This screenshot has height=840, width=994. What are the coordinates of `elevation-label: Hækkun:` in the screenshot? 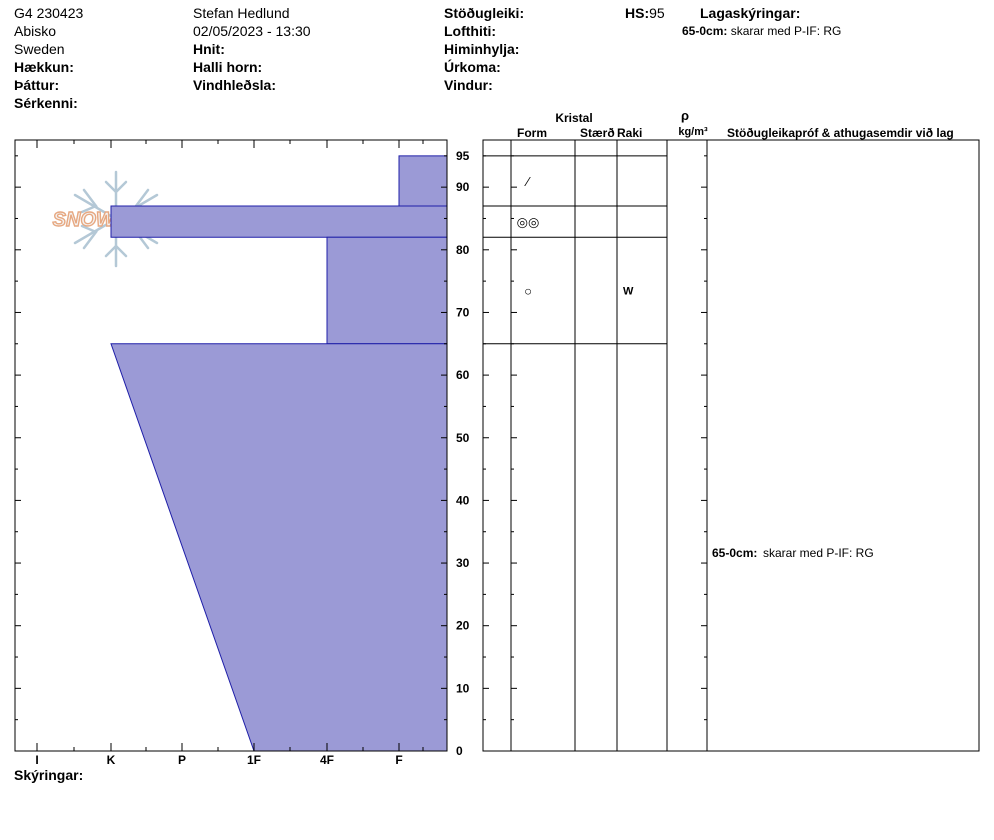 It's located at (44, 67).